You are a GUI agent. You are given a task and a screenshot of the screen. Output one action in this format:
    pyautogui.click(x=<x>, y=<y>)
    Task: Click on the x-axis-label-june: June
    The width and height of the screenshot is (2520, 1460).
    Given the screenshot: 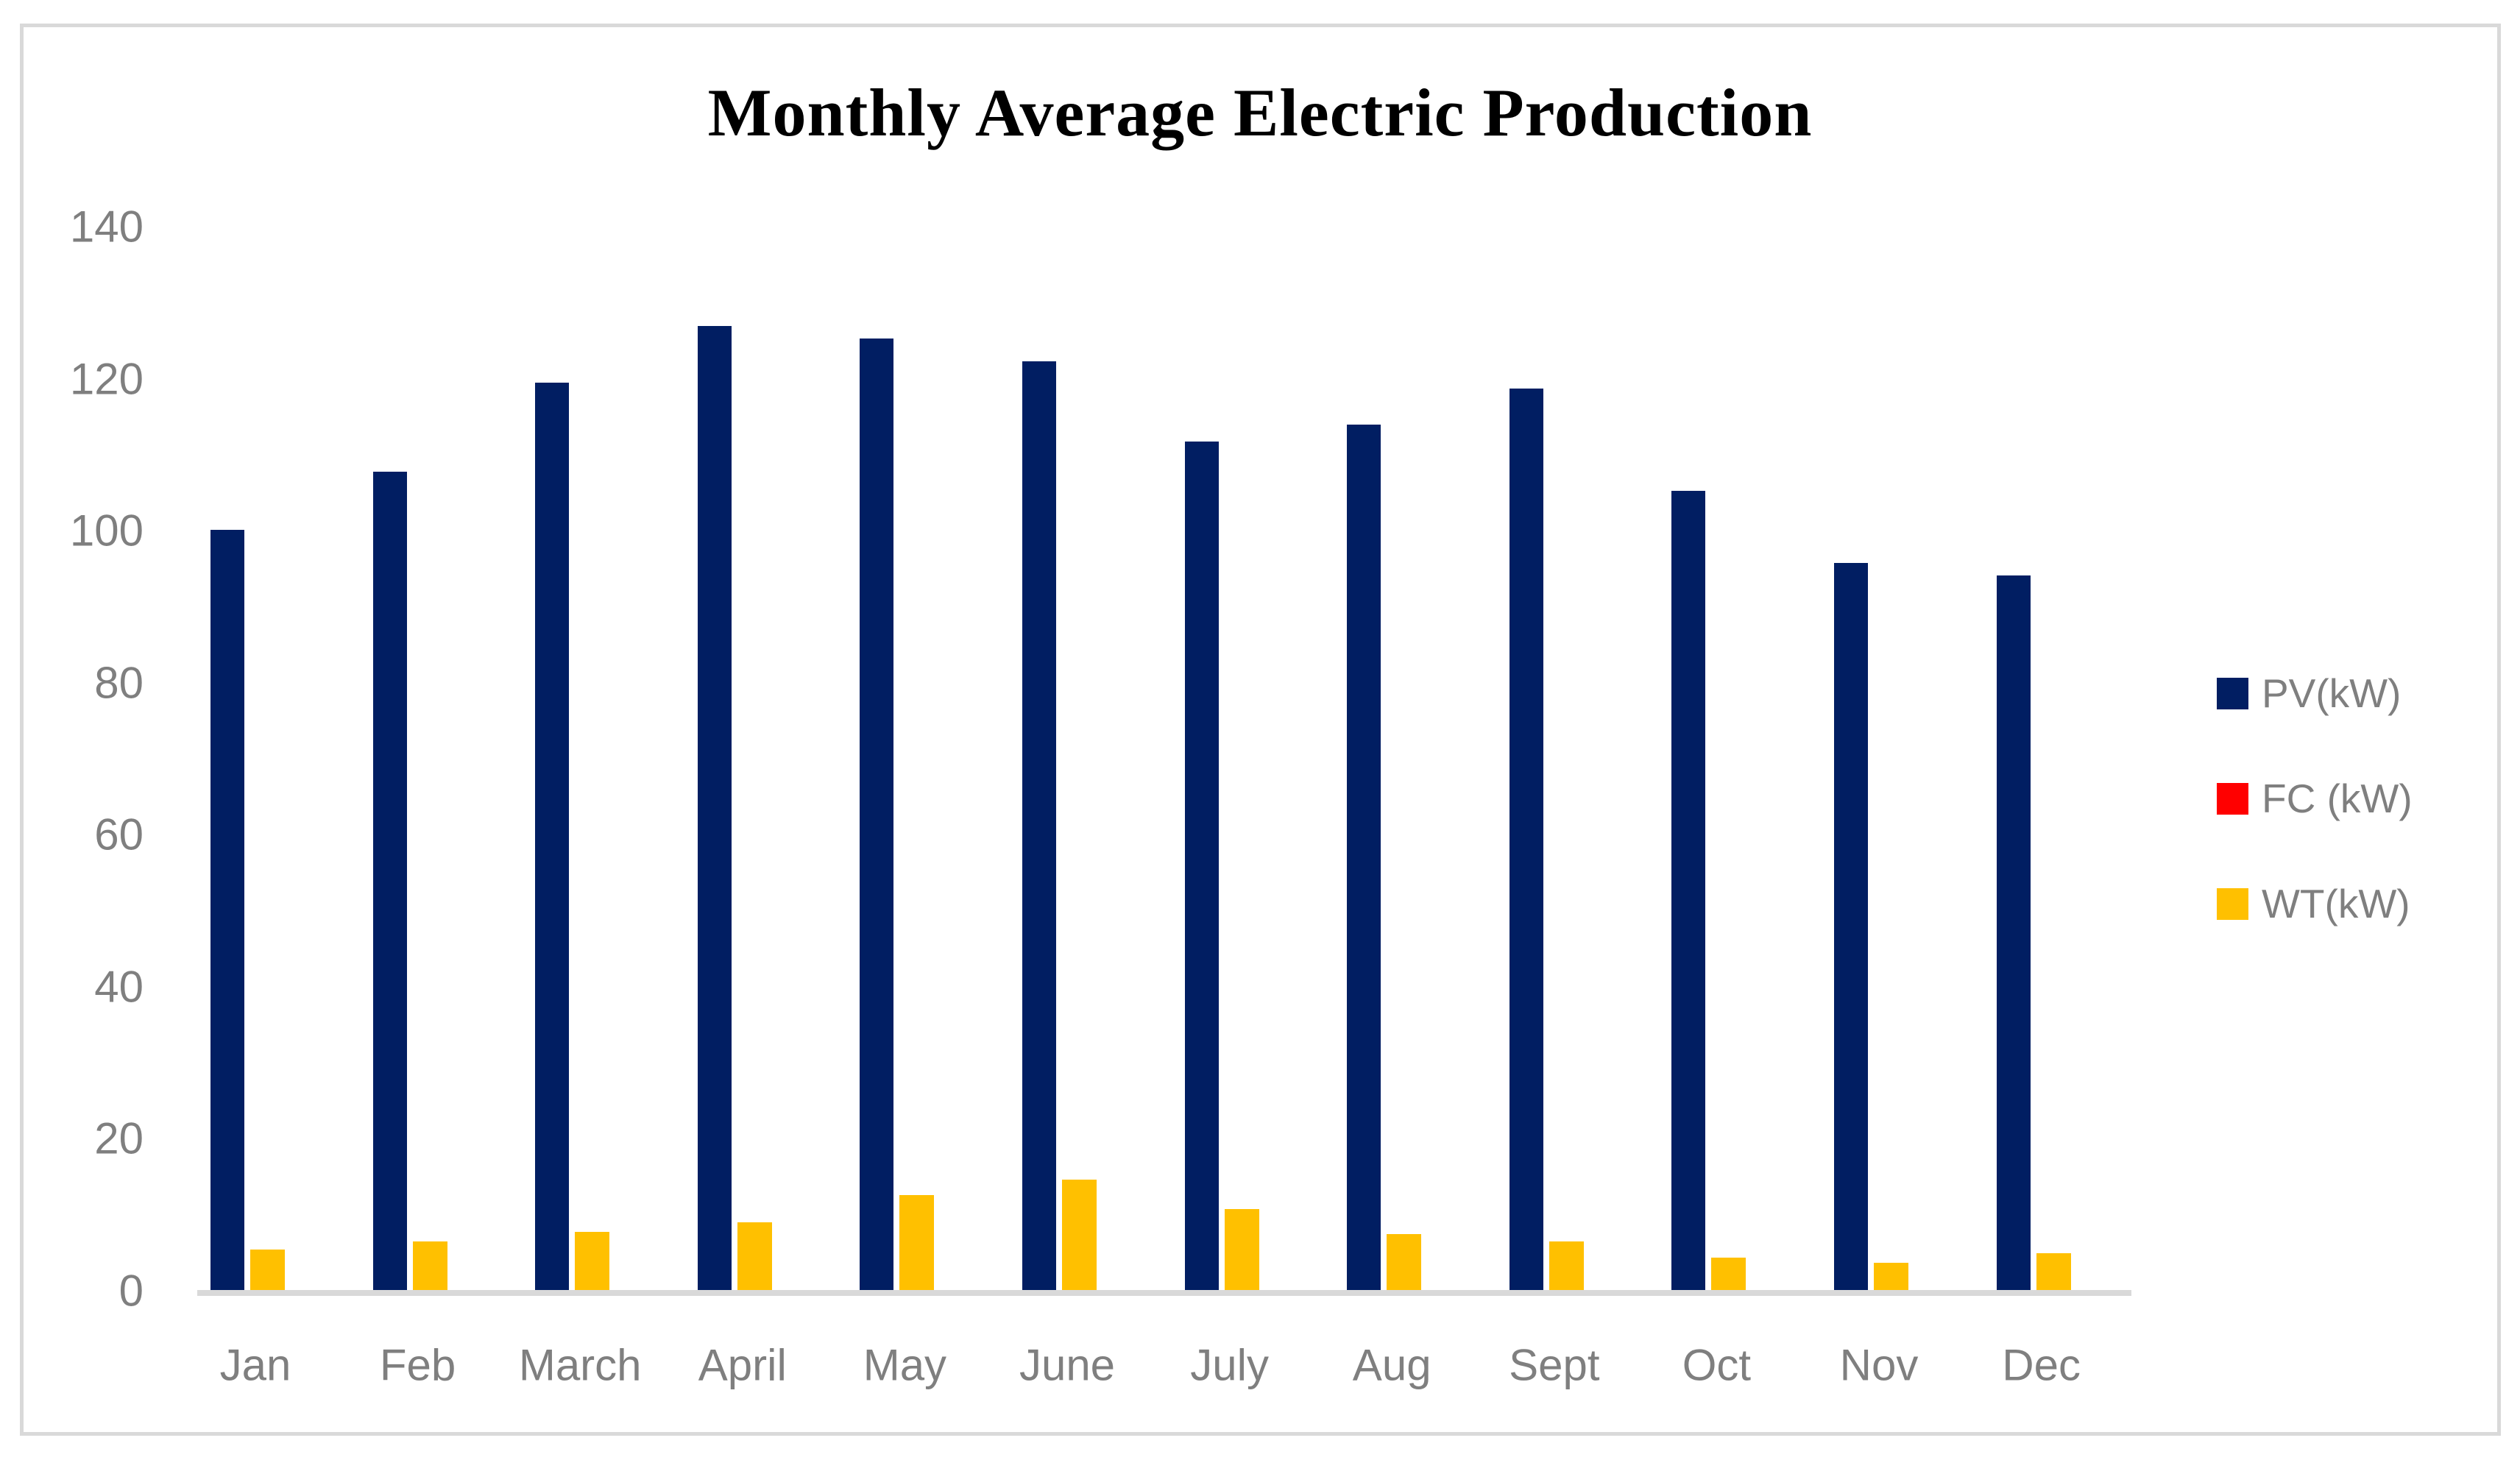 What is the action you would take?
    pyautogui.click(x=1068, y=1365)
    